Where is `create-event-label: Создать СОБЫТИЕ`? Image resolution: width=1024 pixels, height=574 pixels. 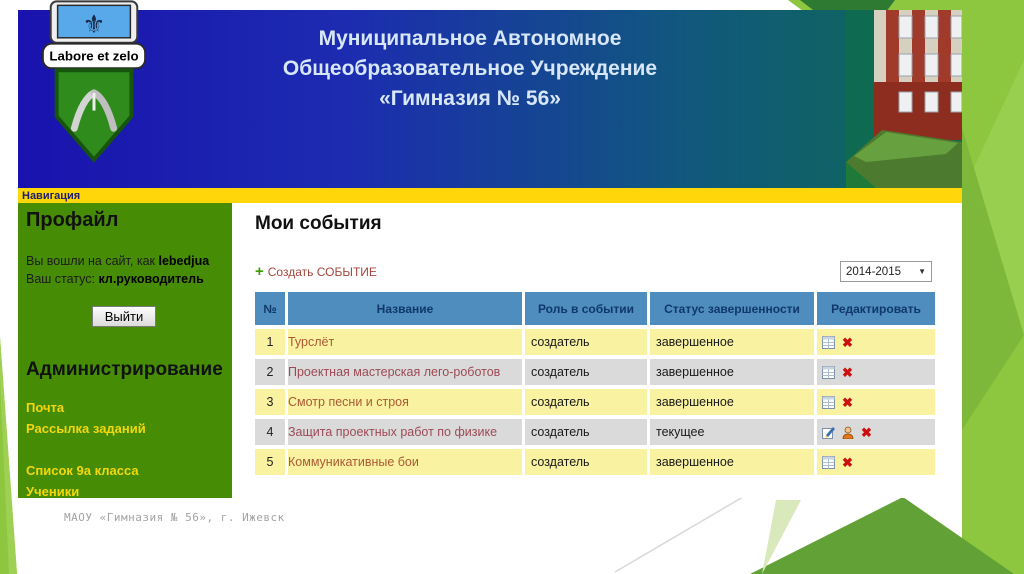 create-event-label: Создать СОБЫТИЕ is located at coordinates (322, 271).